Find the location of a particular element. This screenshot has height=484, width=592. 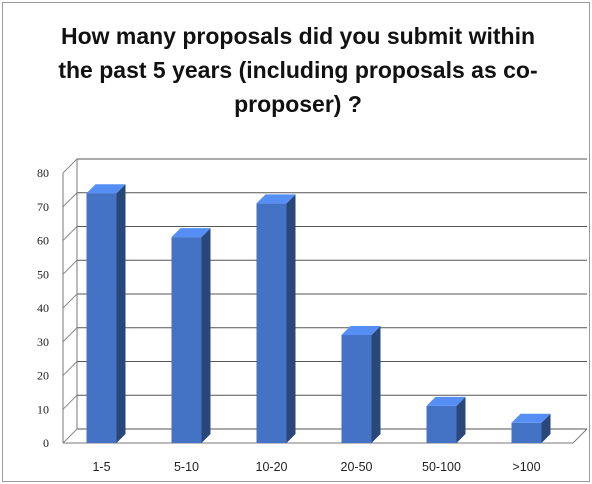

y-tick-label: 40 is located at coordinates (43, 308).